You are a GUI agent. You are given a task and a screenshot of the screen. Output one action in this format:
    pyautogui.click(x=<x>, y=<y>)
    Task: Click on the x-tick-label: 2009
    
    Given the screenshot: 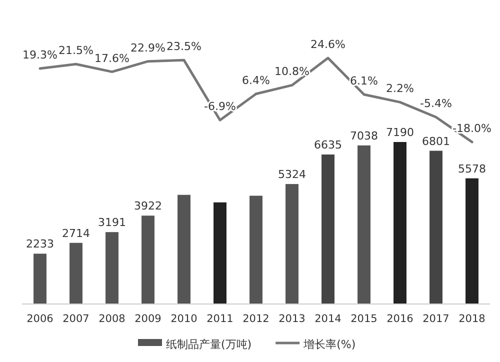 What is the action you would take?
    pyautogui.click(x=148, y=319)
    